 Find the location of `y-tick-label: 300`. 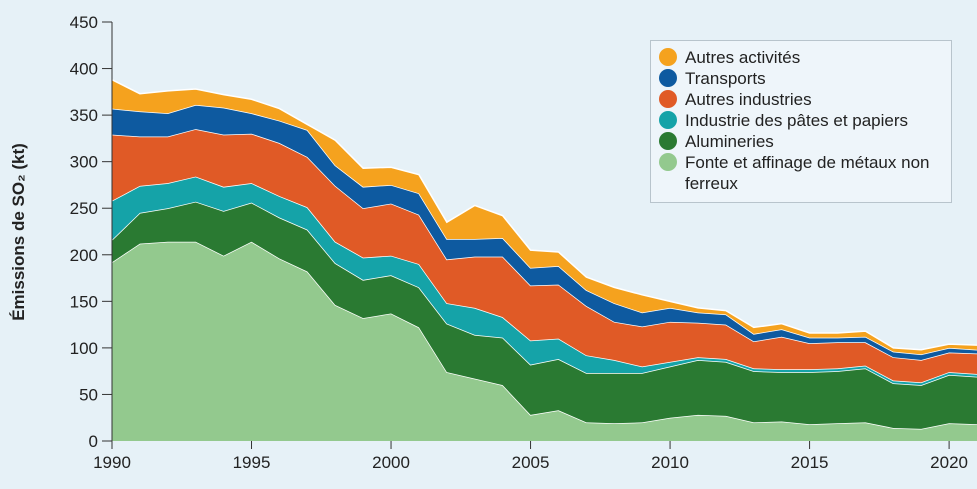

y-tick-label: 300 is located at coordinates (84, 162).